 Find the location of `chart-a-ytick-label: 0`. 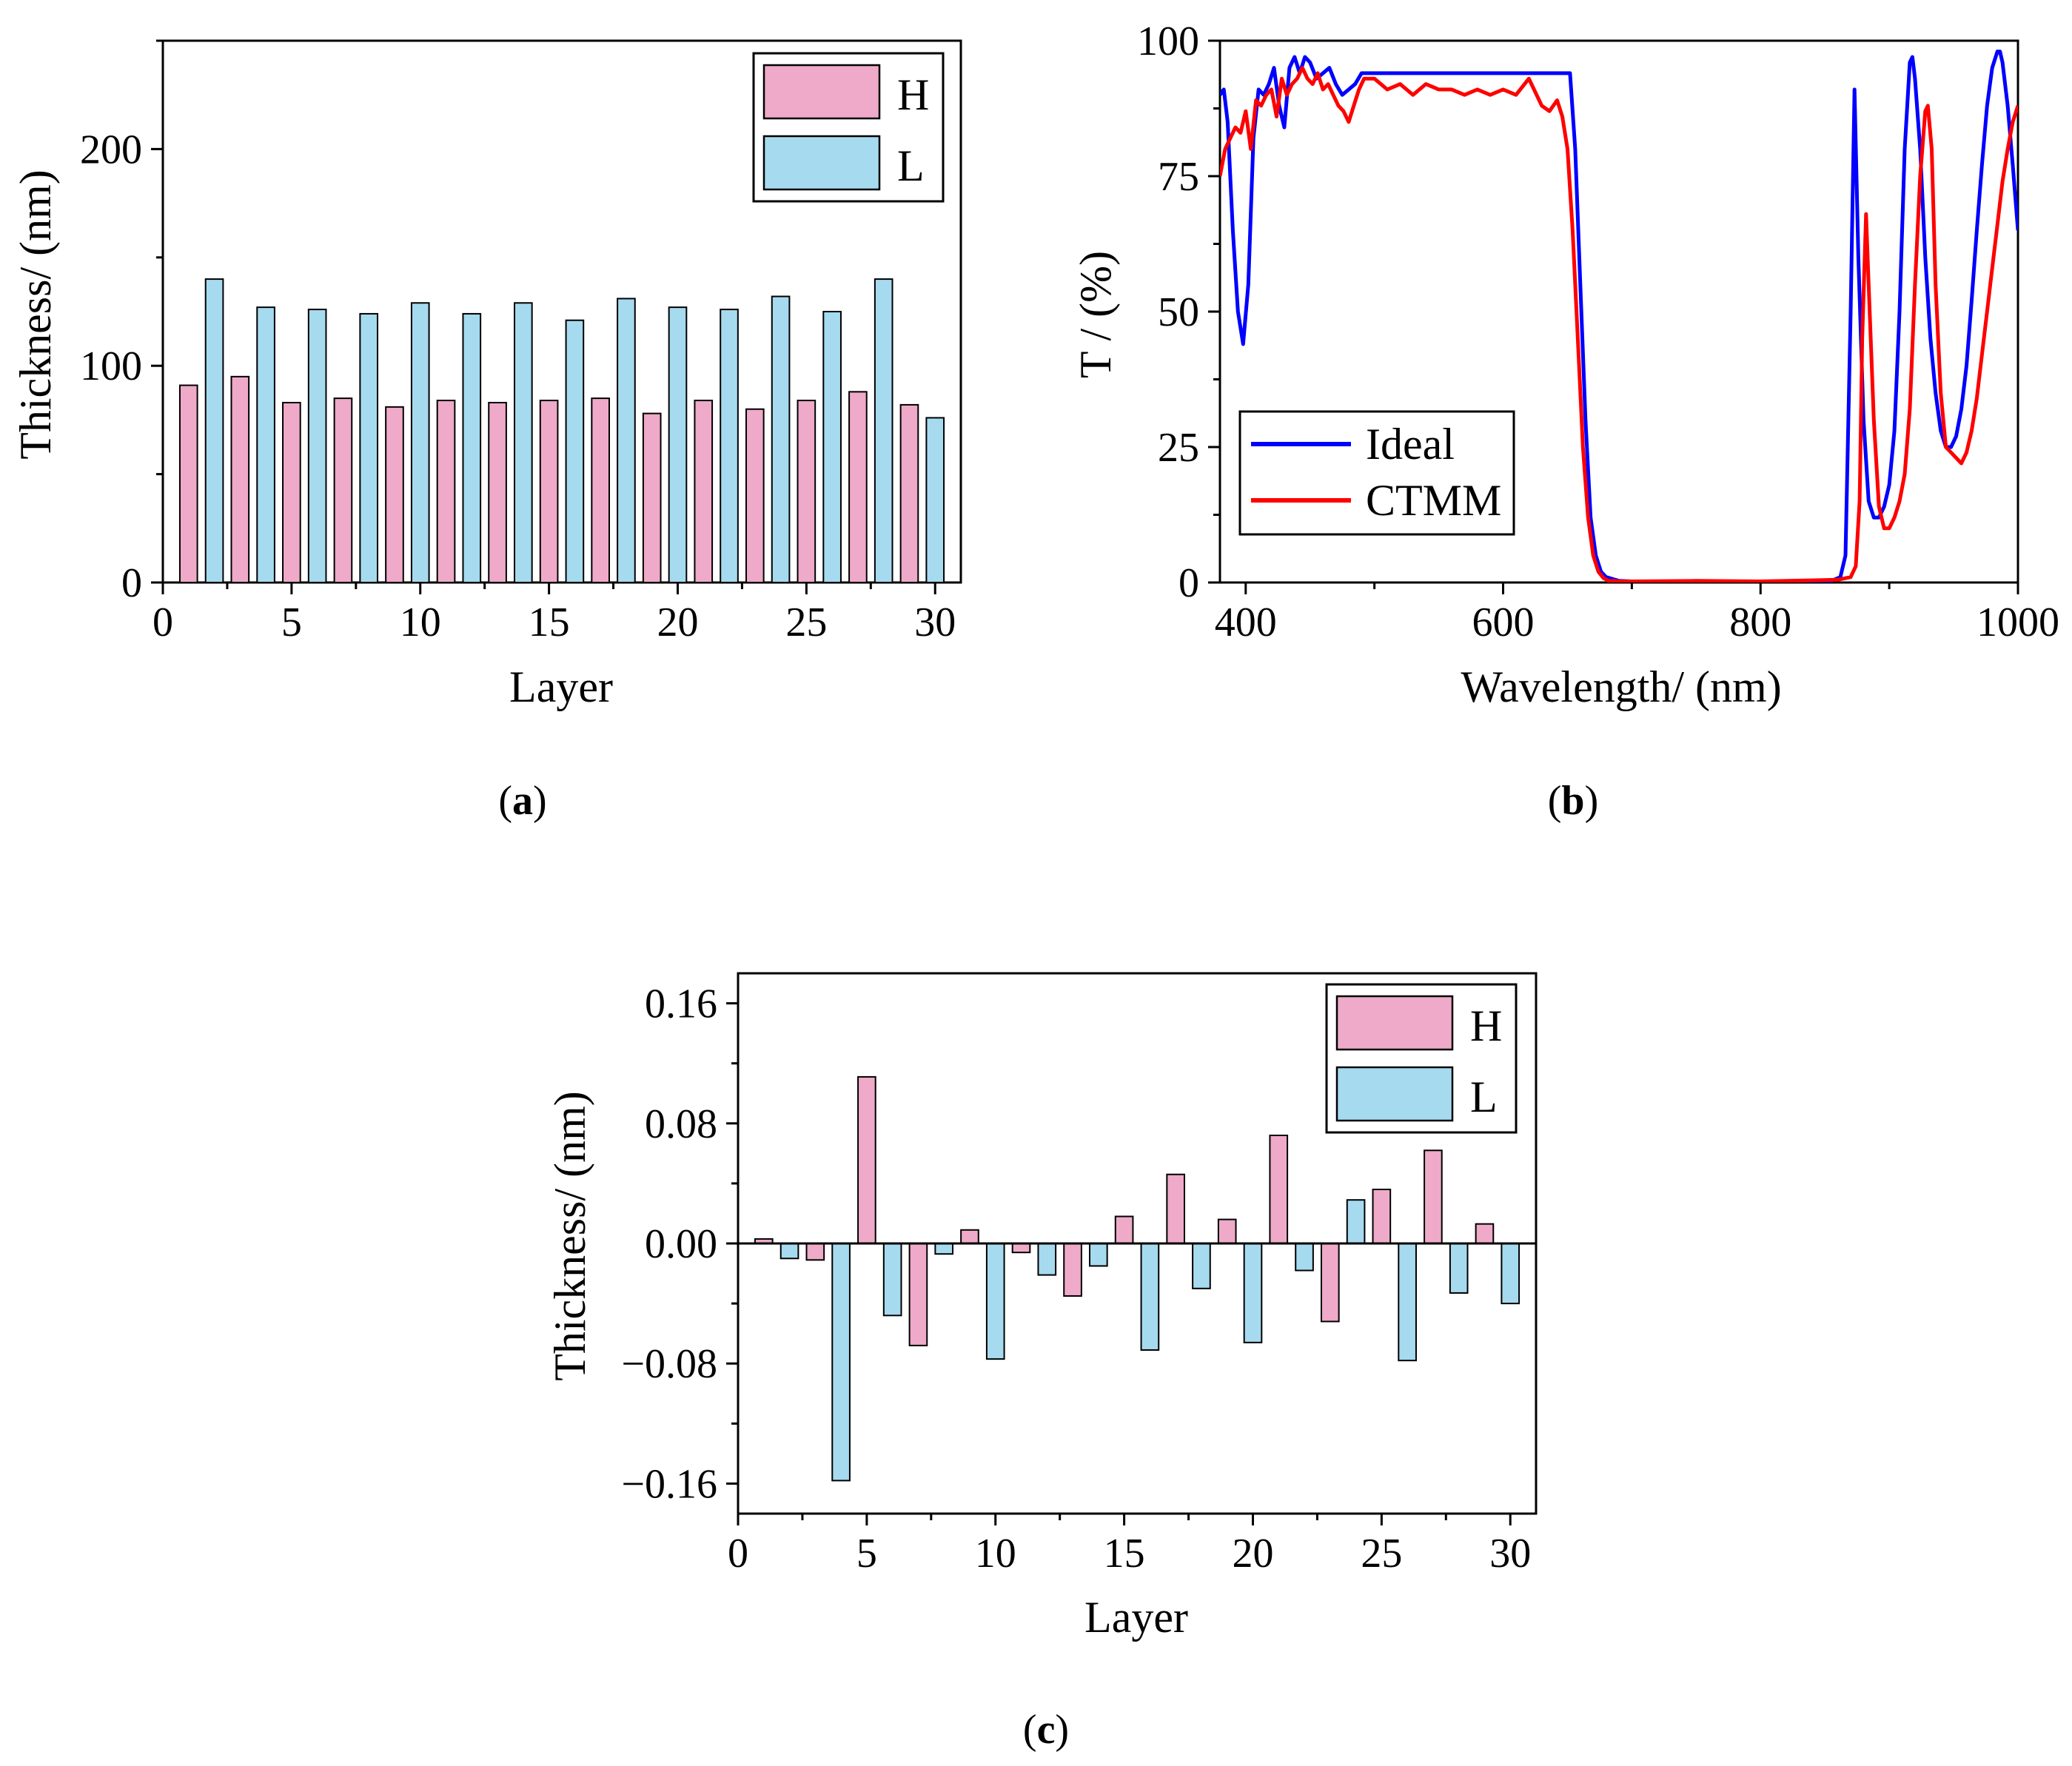

chart-a-ytick-label: 0 is located at coordinates (132, 583).